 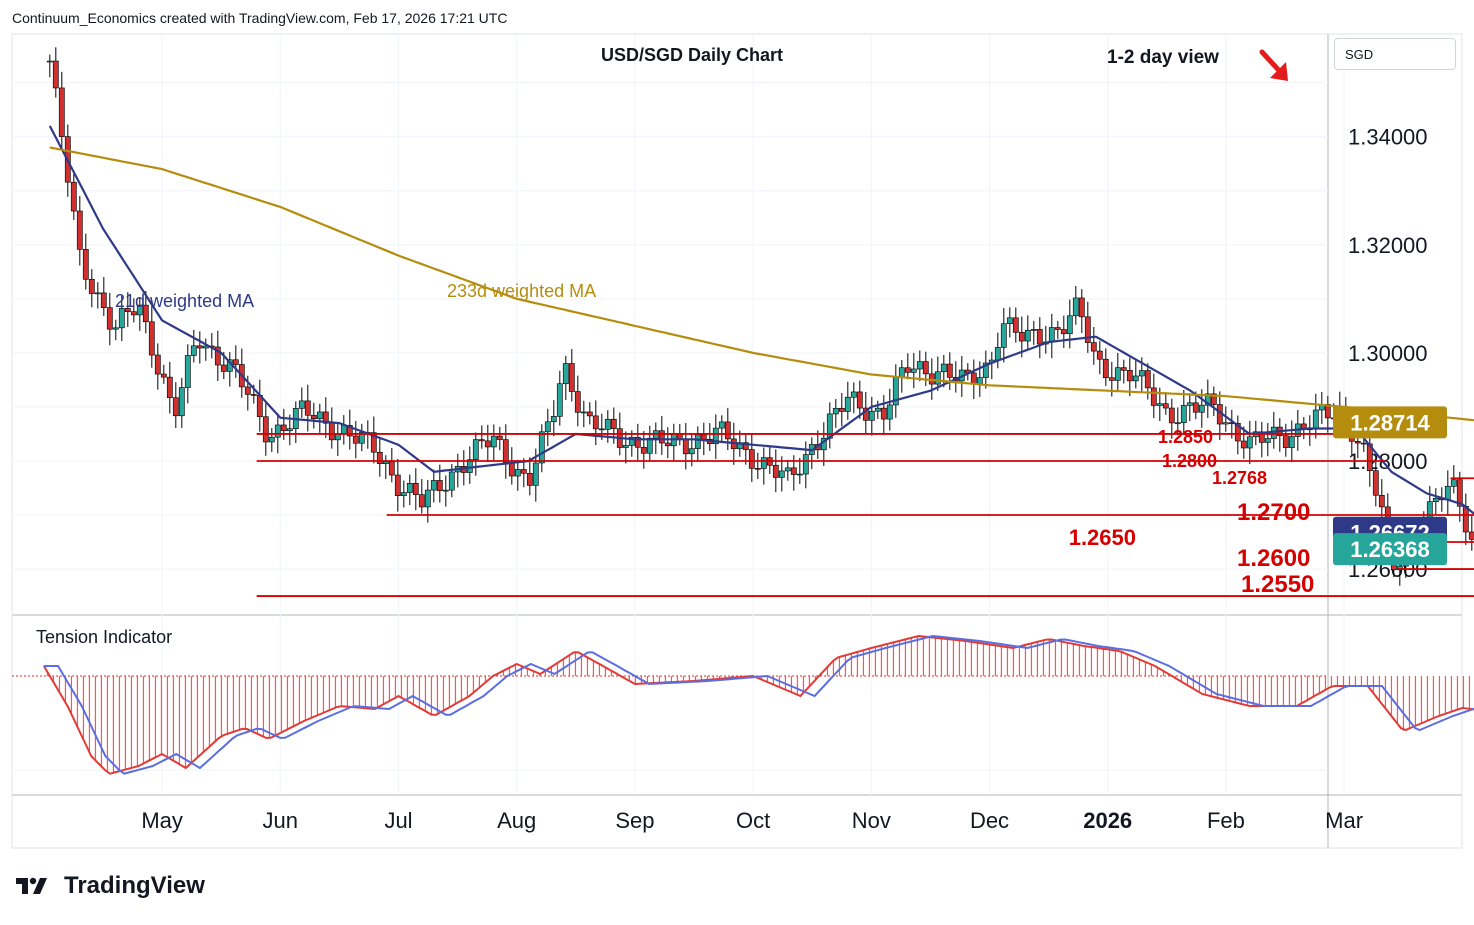 I want to click on indicator-title: Tension Indicator, so click(x=104, y=637).